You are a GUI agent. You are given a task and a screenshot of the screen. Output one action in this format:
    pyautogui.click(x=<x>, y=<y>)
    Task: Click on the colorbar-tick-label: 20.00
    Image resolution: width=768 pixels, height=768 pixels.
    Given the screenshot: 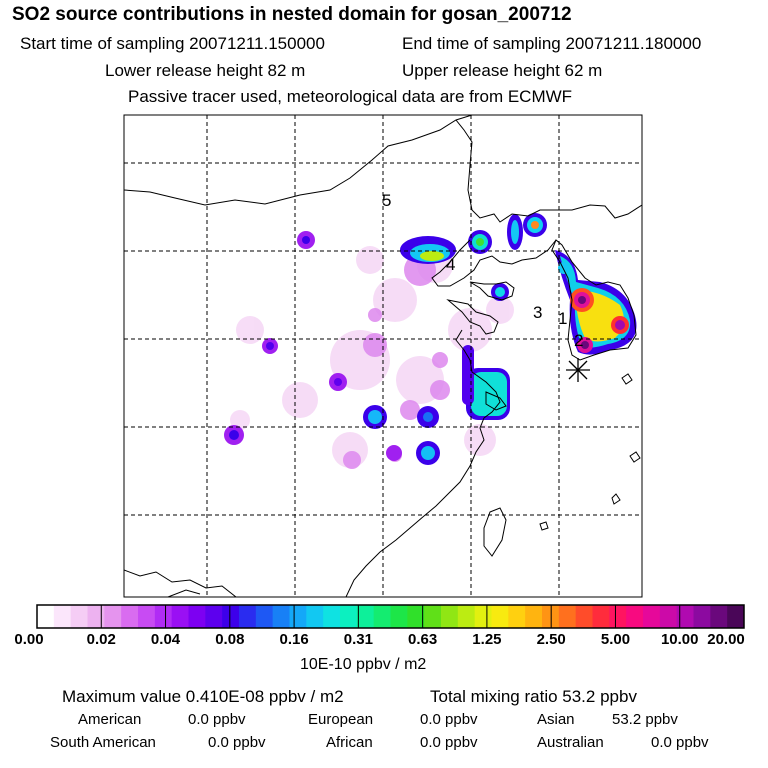 What is the action you would take?
    pyautogui.click(x=726, y=639)
    